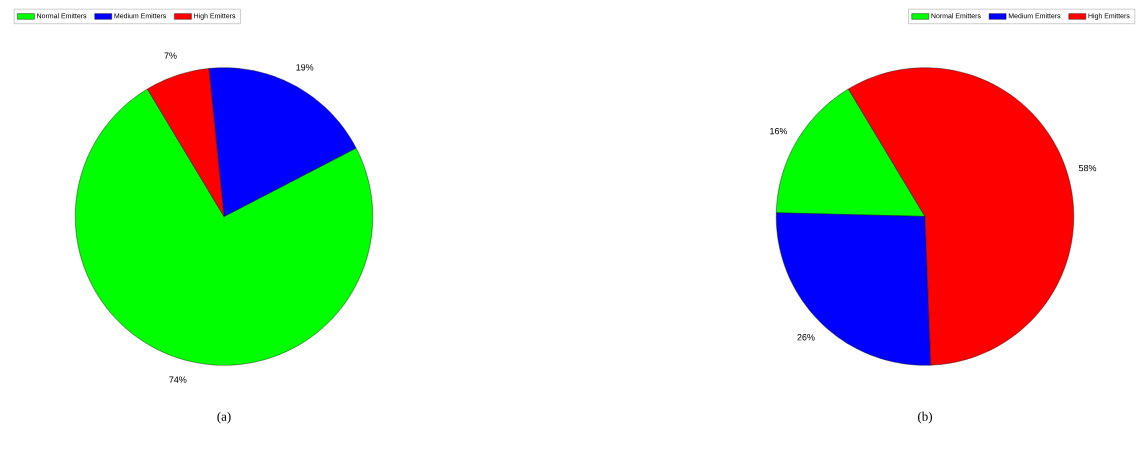  Describe the element at coordinates (224, 417) in the screenshot. I see `text: (a)` at that location.